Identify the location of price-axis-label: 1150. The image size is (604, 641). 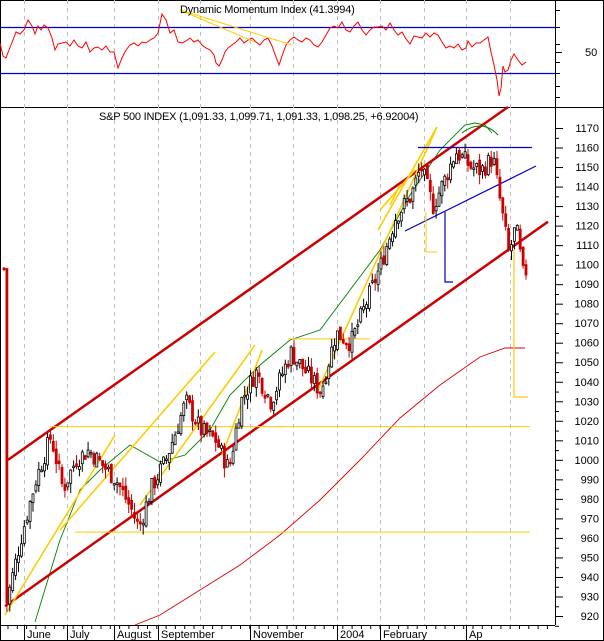
(587, 168).